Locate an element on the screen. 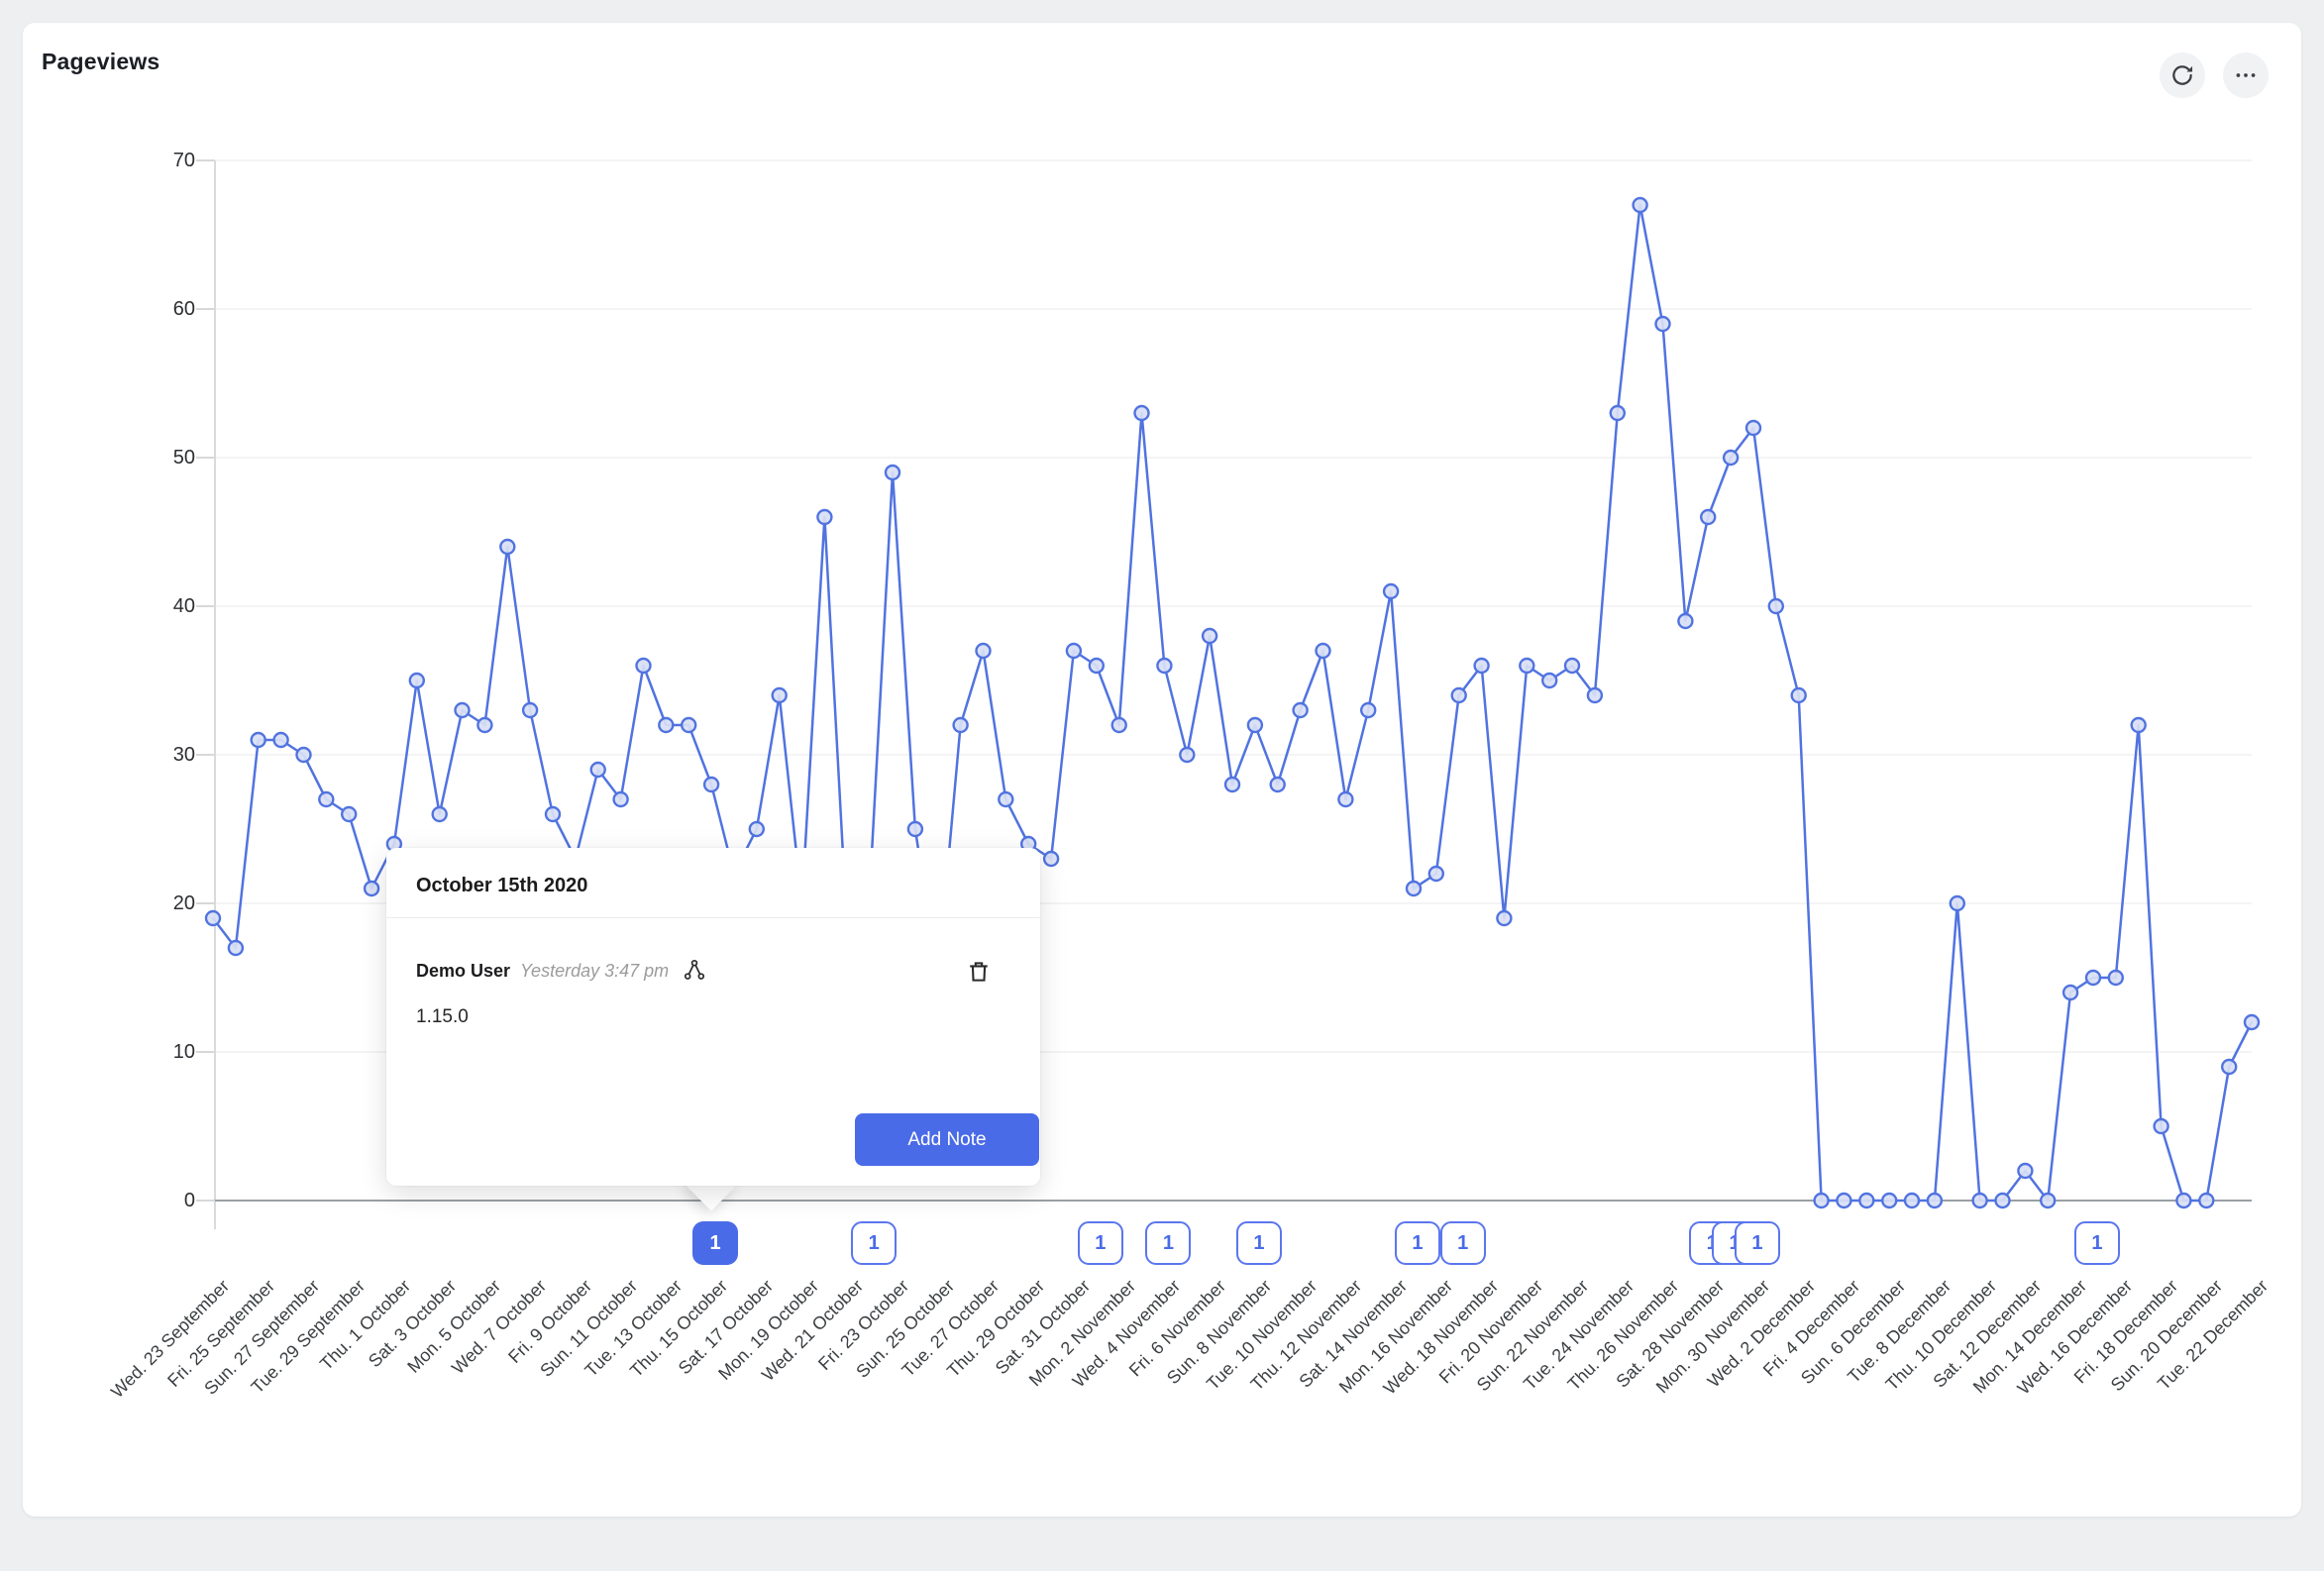 The image size is (2324, 1571). note-timestamp: Yesterday 3:47 pm is located at coordinates (595, 971).